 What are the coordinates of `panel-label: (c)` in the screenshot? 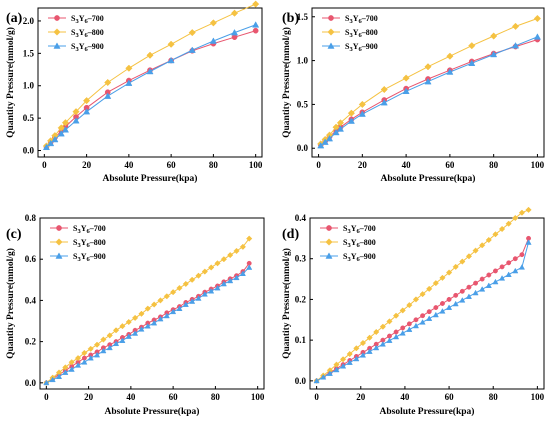 It's located at (14, 234).